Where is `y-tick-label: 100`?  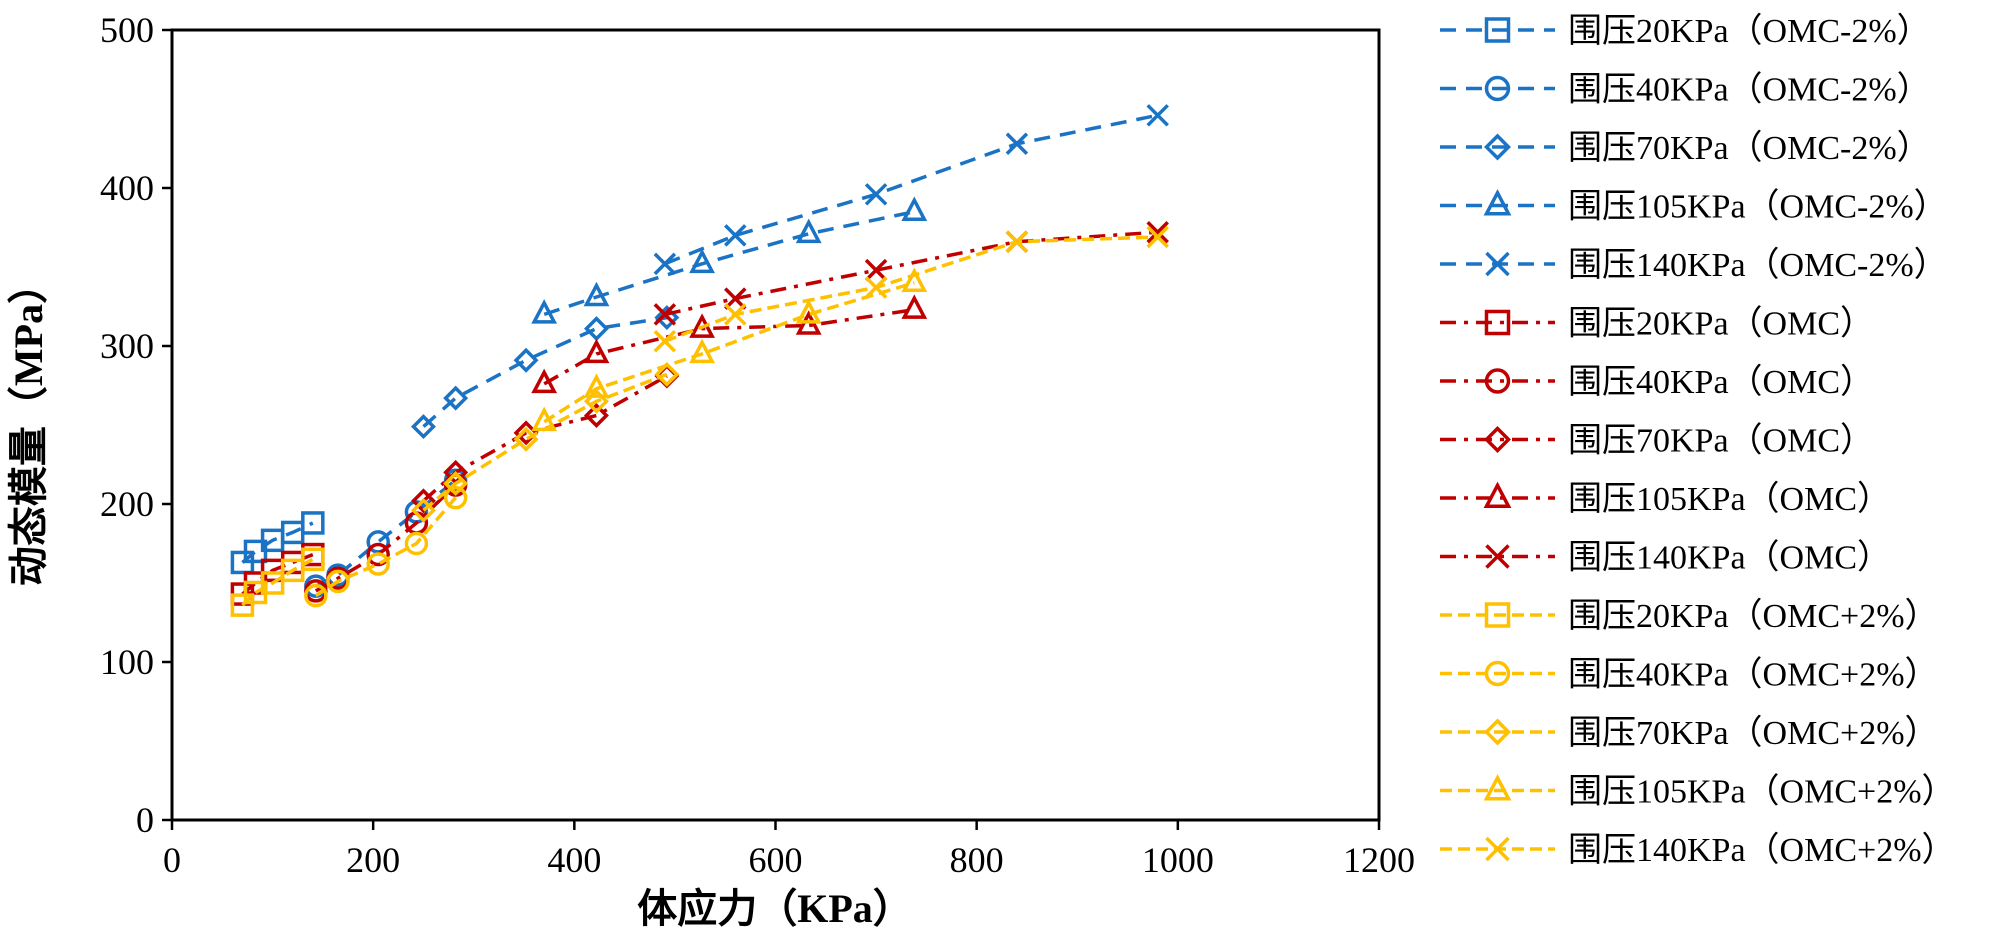
y-tick-label: 100 is located at coordinates (127, 662).